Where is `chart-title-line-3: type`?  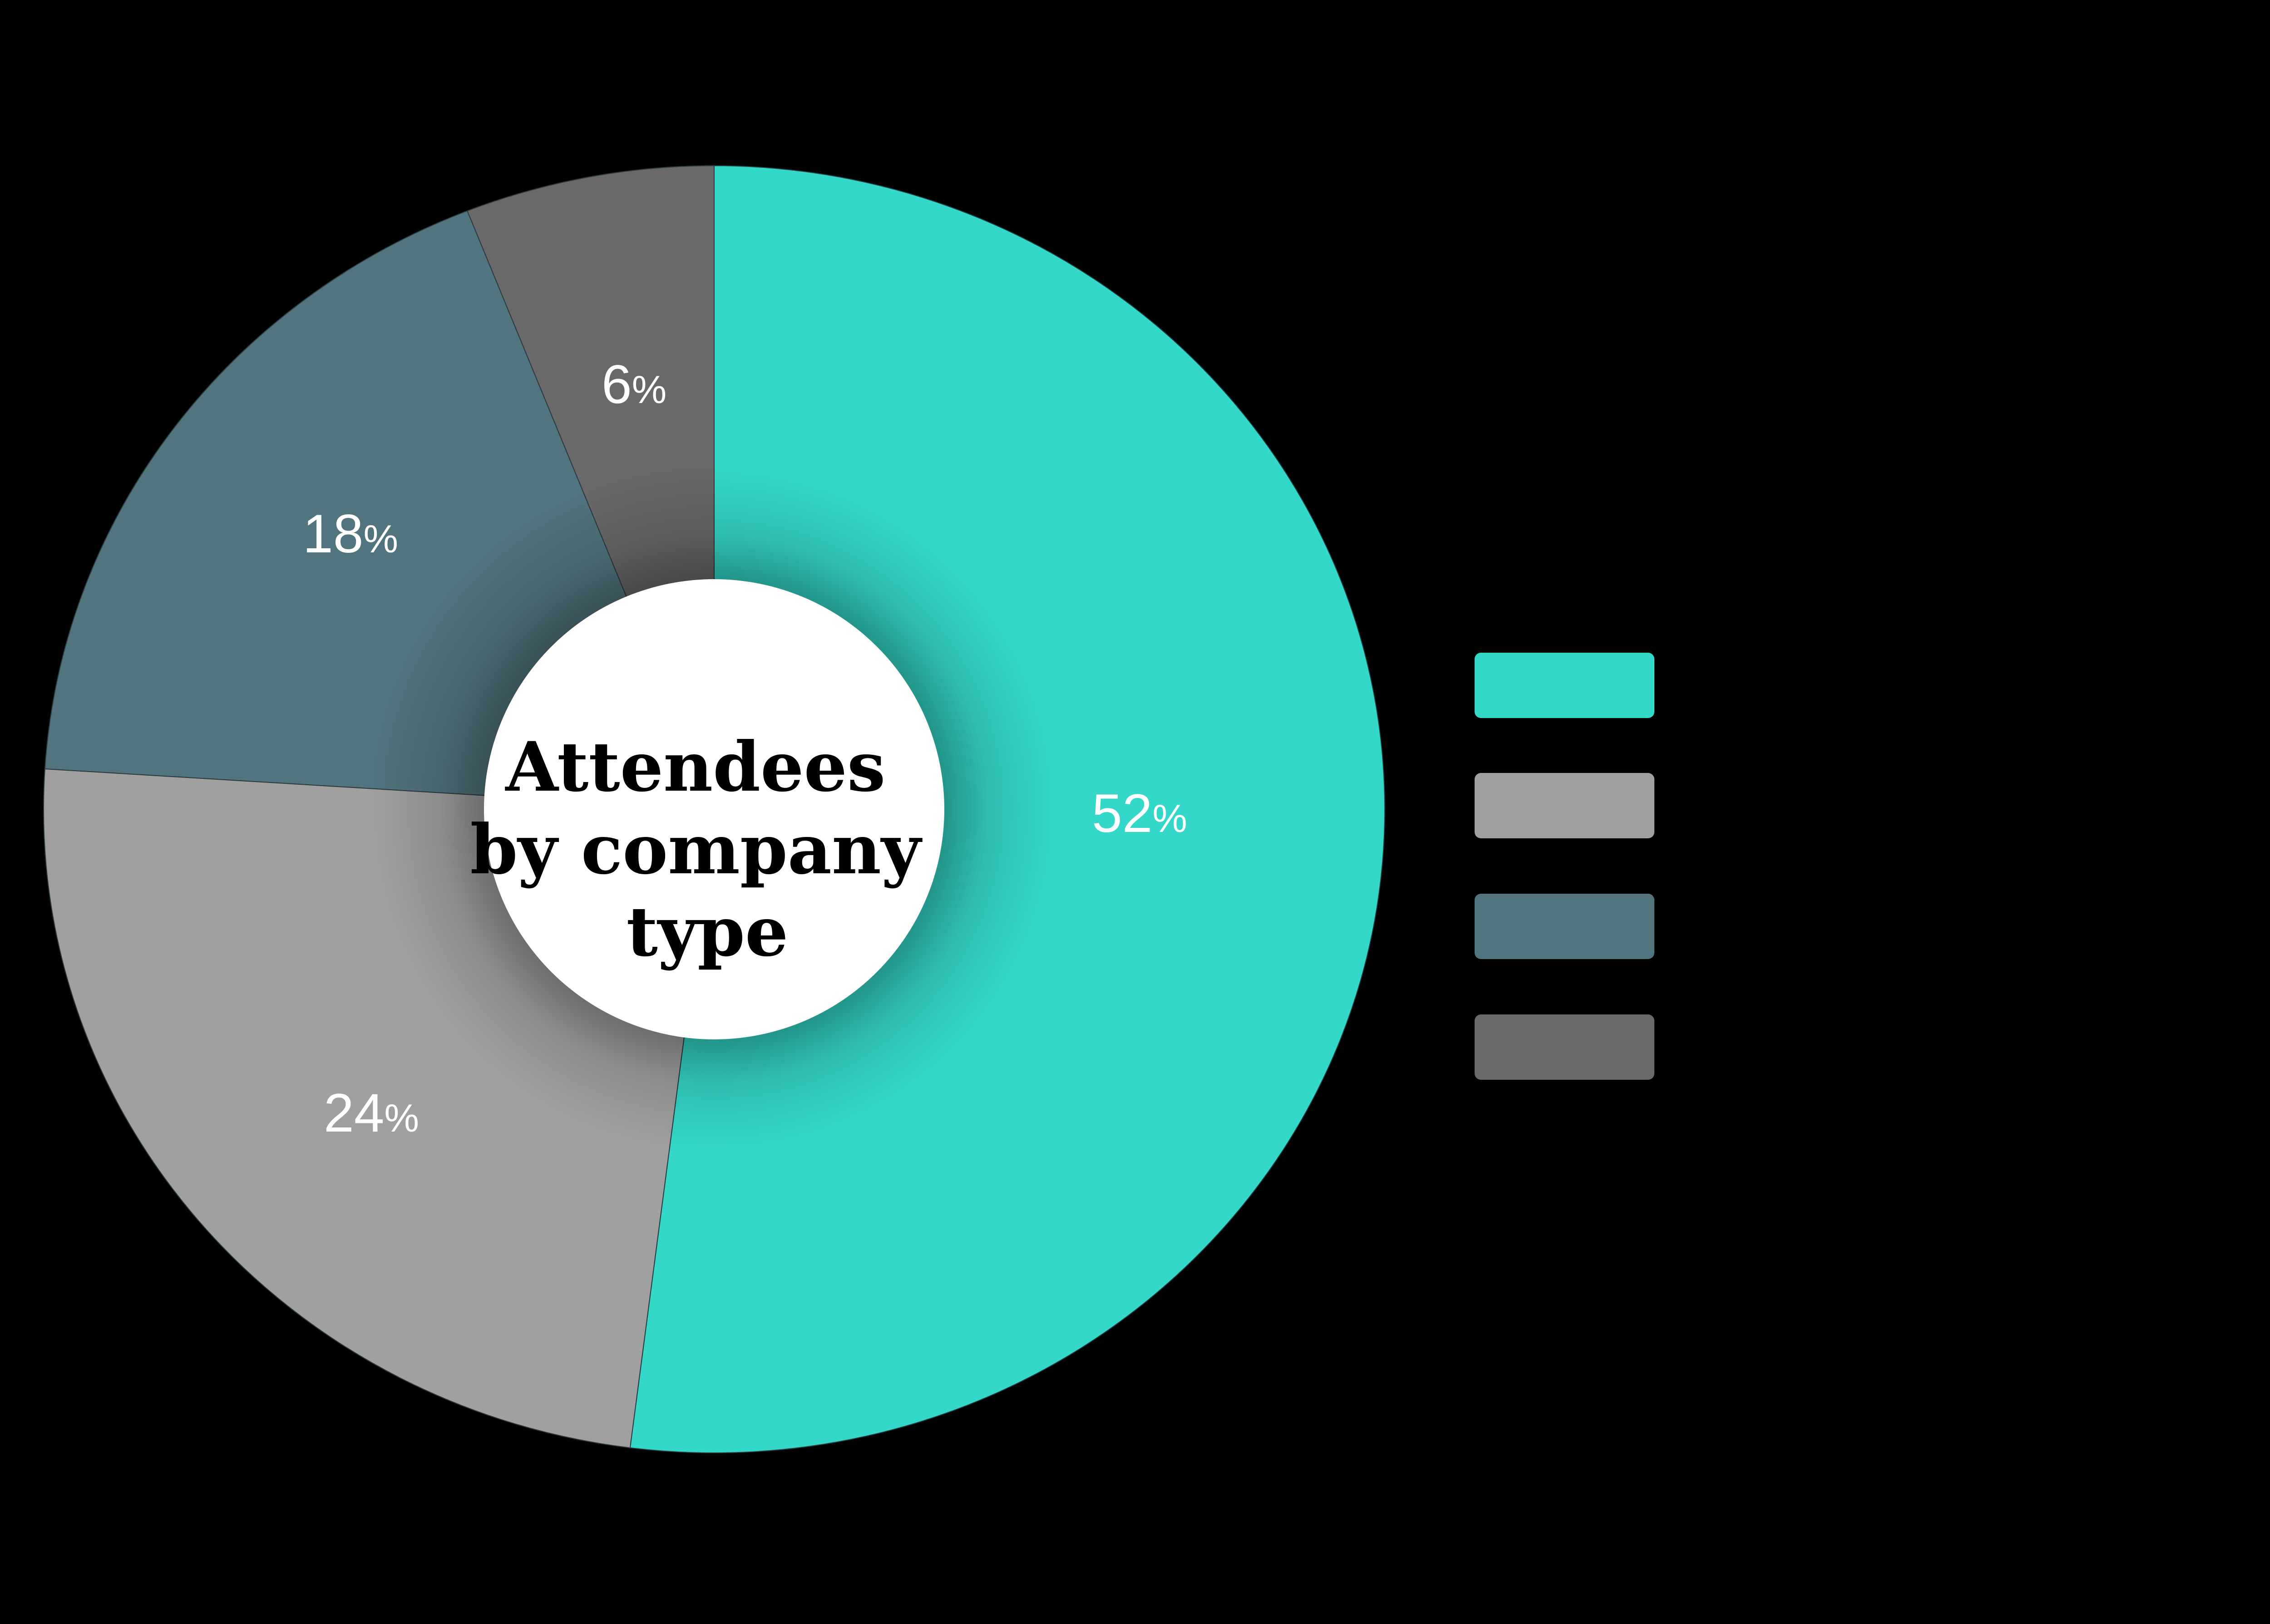
chart-title-line-3: type is located at coordinates (708, 932).